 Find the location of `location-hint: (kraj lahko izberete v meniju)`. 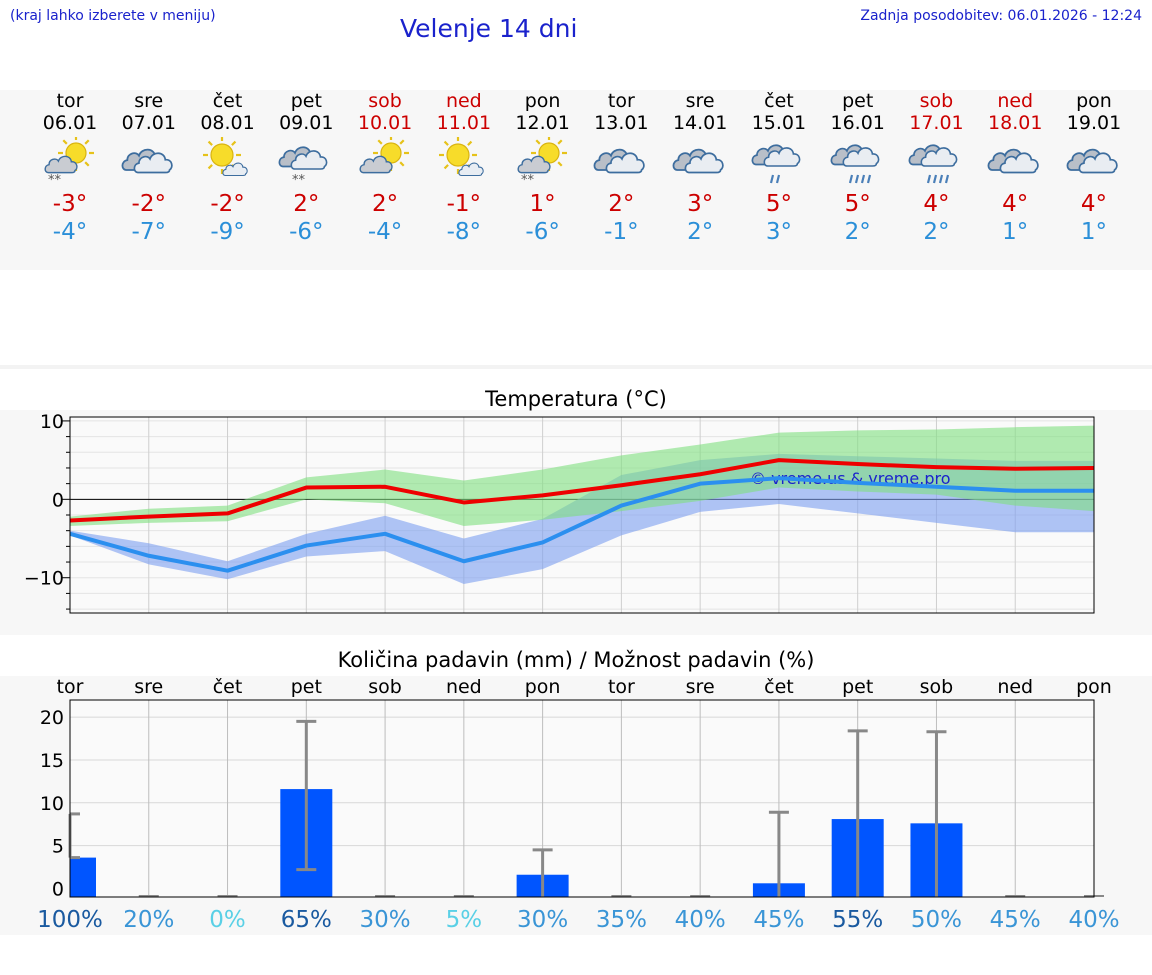

location-hint: (kraj lahko izberete v meniju) is located at coordinates (113, 16).